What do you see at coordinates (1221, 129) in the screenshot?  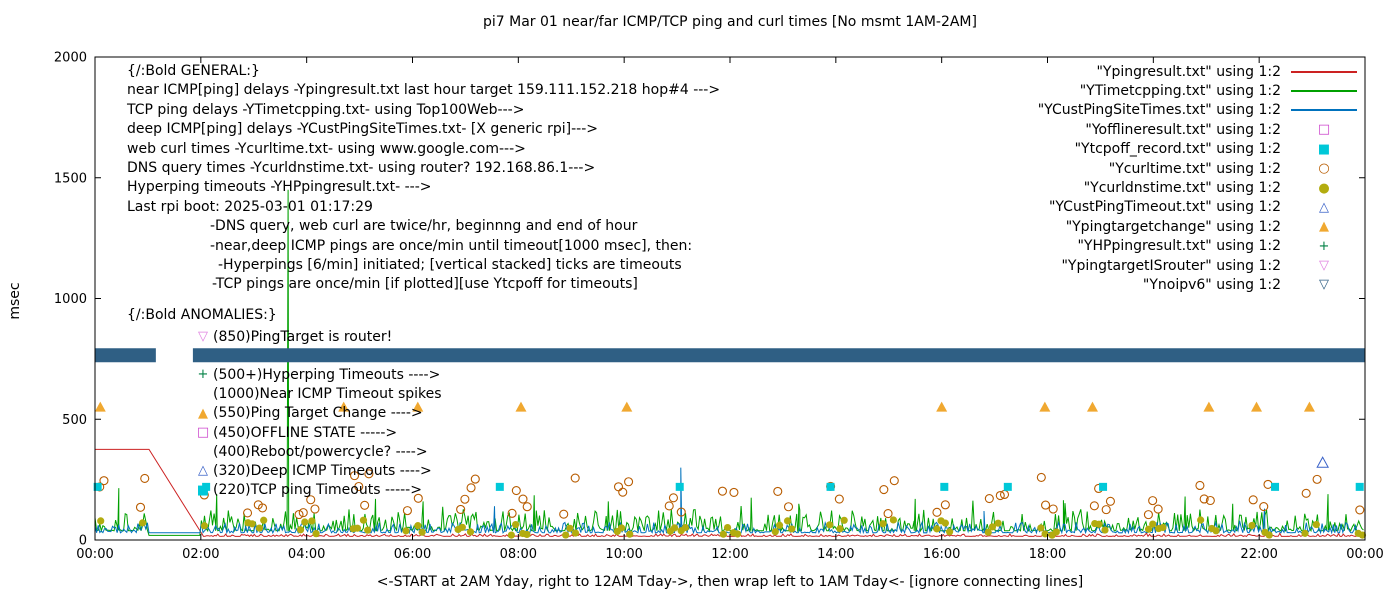 I see `legend-entry: "Yofflineresult.txt" using 1:2 □` at bounding box center [1221, 129].